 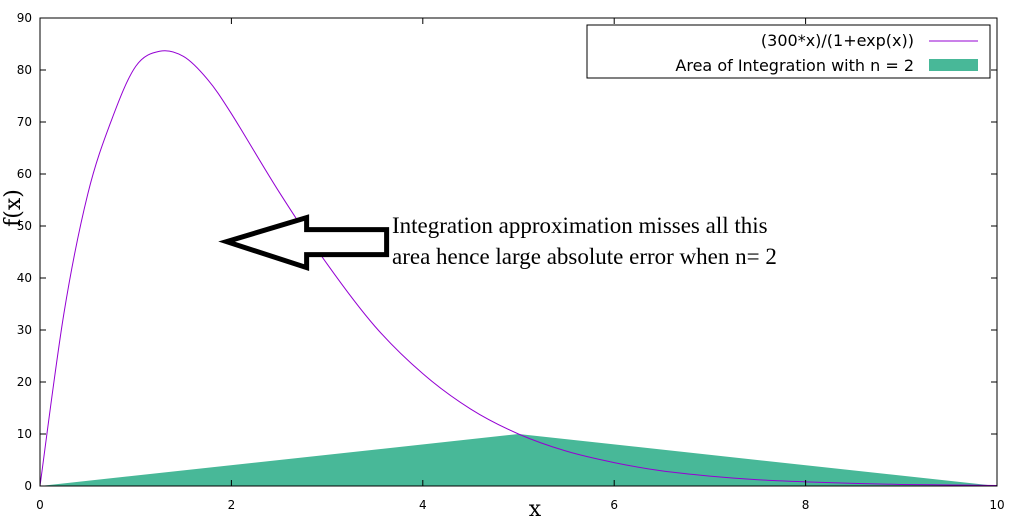 What do you see at coordinates (806, 505) in the screenshot?
I see `x-tick-label: 8` at bounding box center [806, 505].